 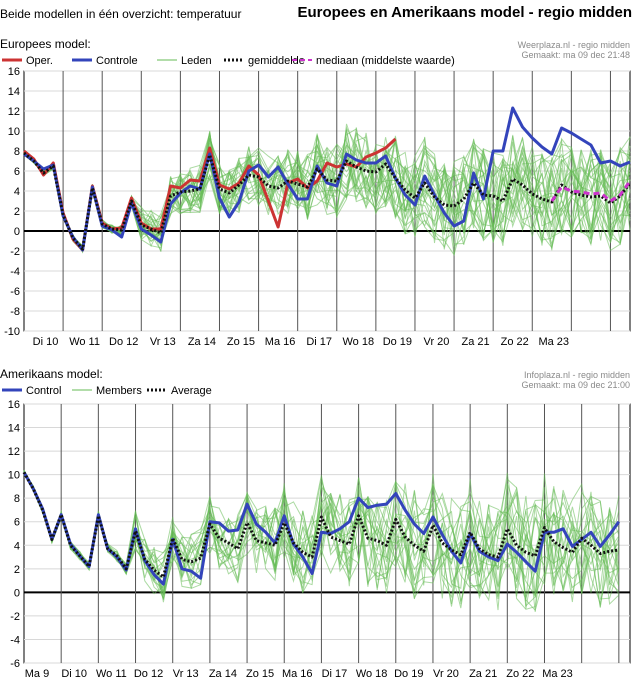 I want to click on series-line-mediaan-middelste-waarde-, so click(x=591, y=191).